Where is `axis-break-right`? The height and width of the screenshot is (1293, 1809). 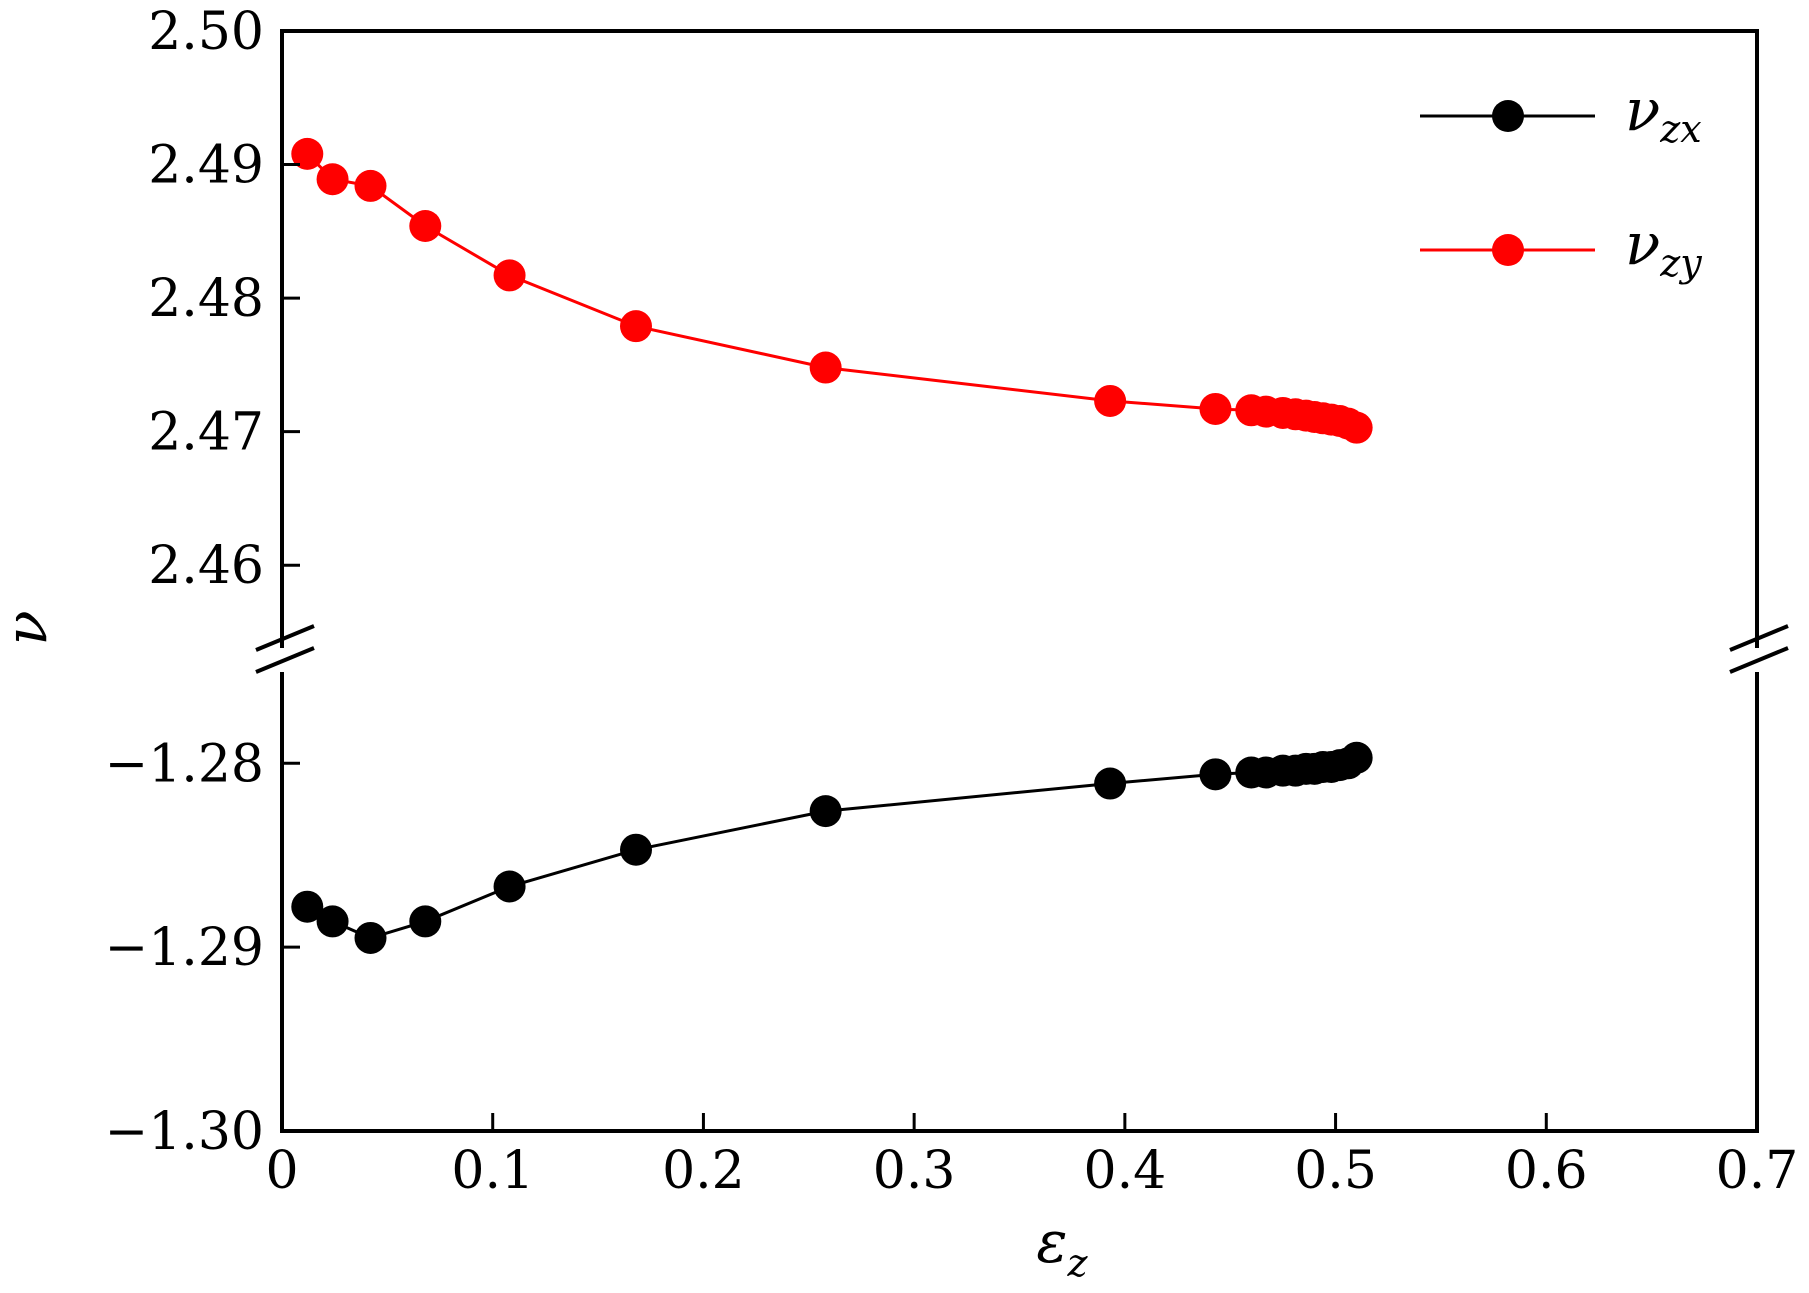 axis-break-right is located at coordinates (1759, 649).